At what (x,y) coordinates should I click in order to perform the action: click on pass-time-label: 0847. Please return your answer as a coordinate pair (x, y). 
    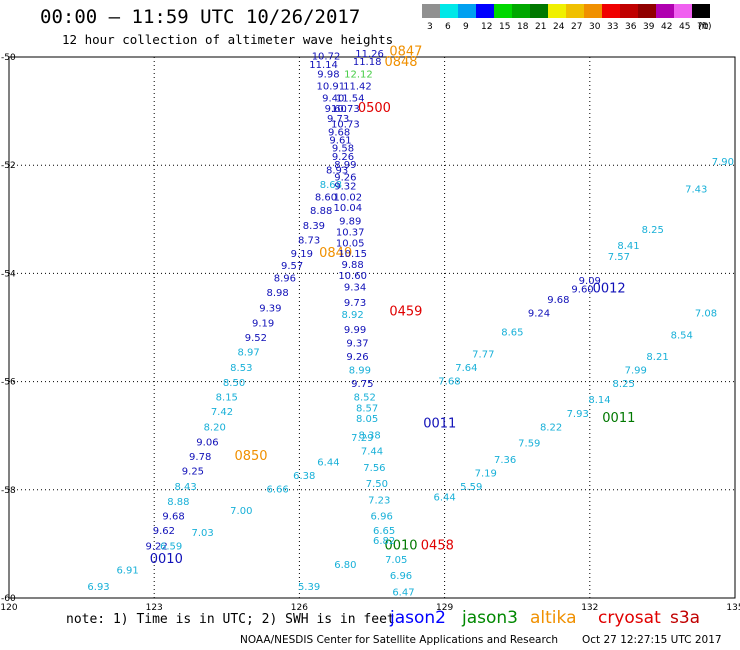
    Looking at the image, I should click on (405, 51).